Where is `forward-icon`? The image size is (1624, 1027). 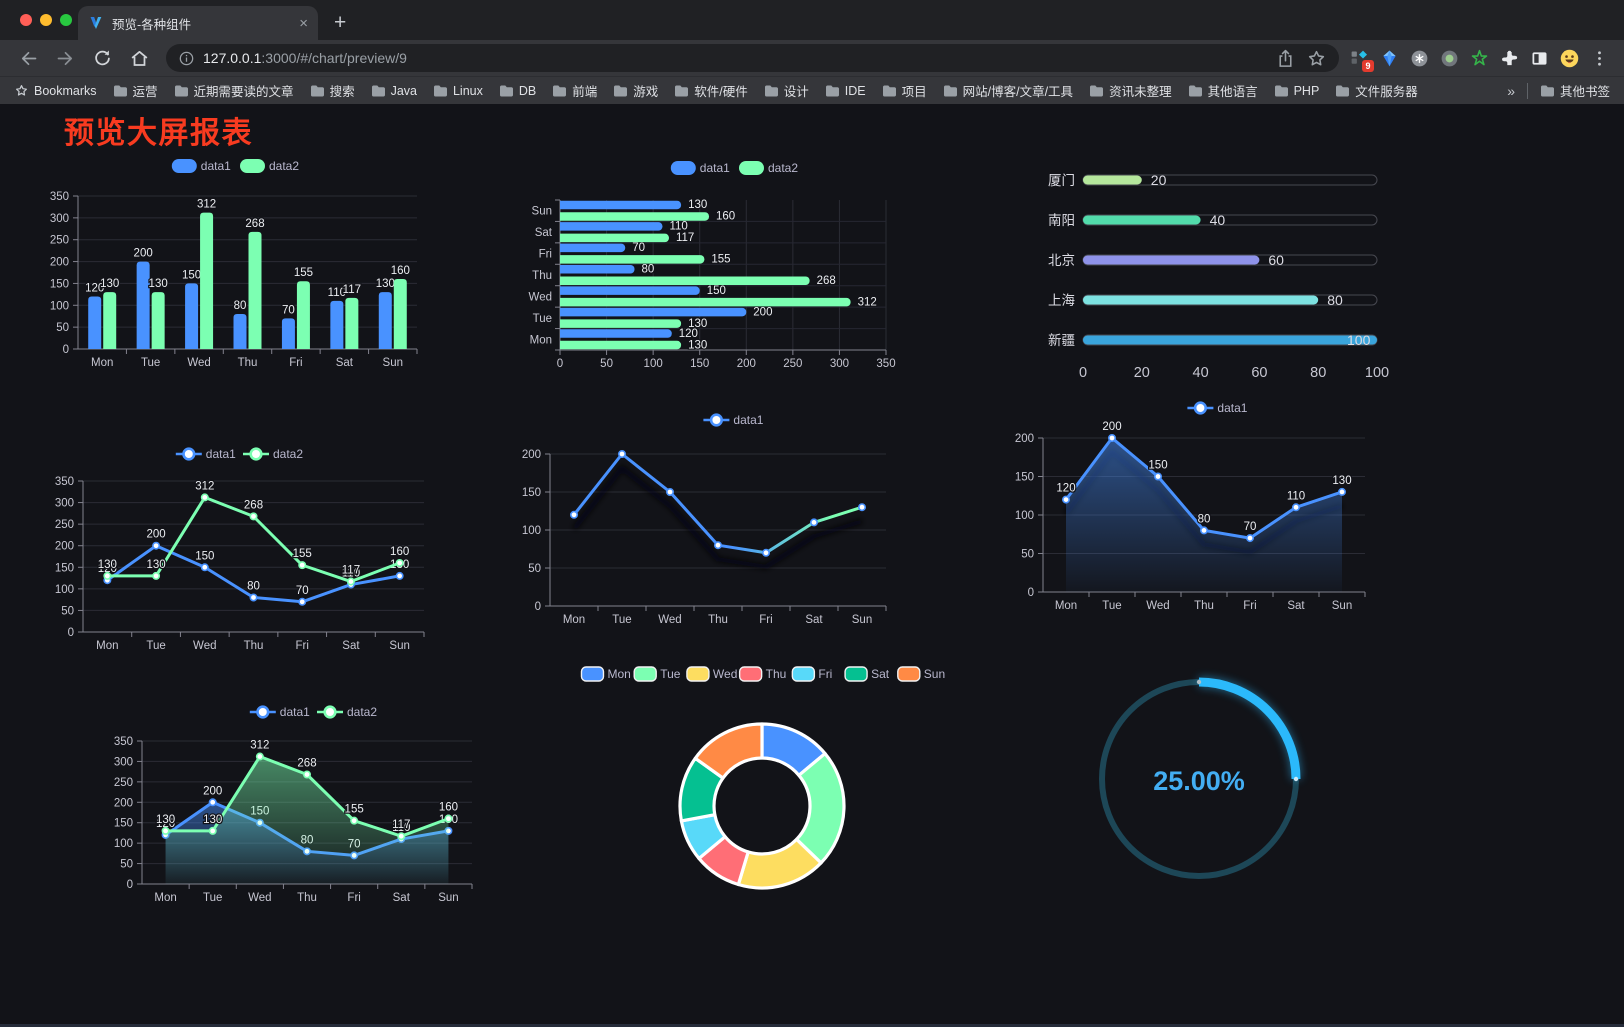
forward-icon is located at coordinates (65, 58).